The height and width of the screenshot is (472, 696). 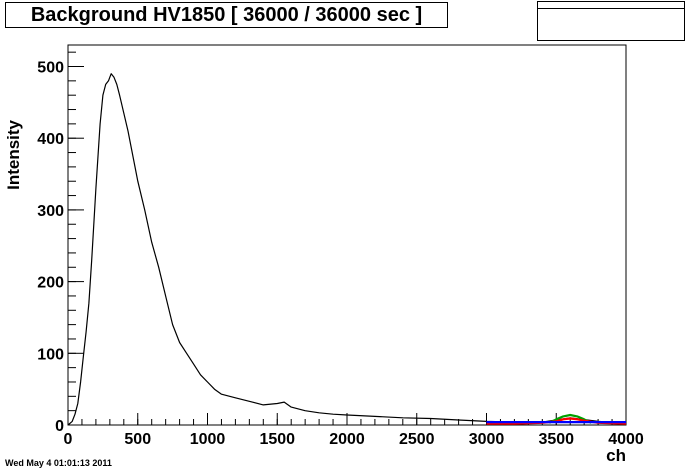 What do you see at coordinates (347, 439) in the screenshot?
I see `x-tick-label: 2000` at bounding box center [347, 439].